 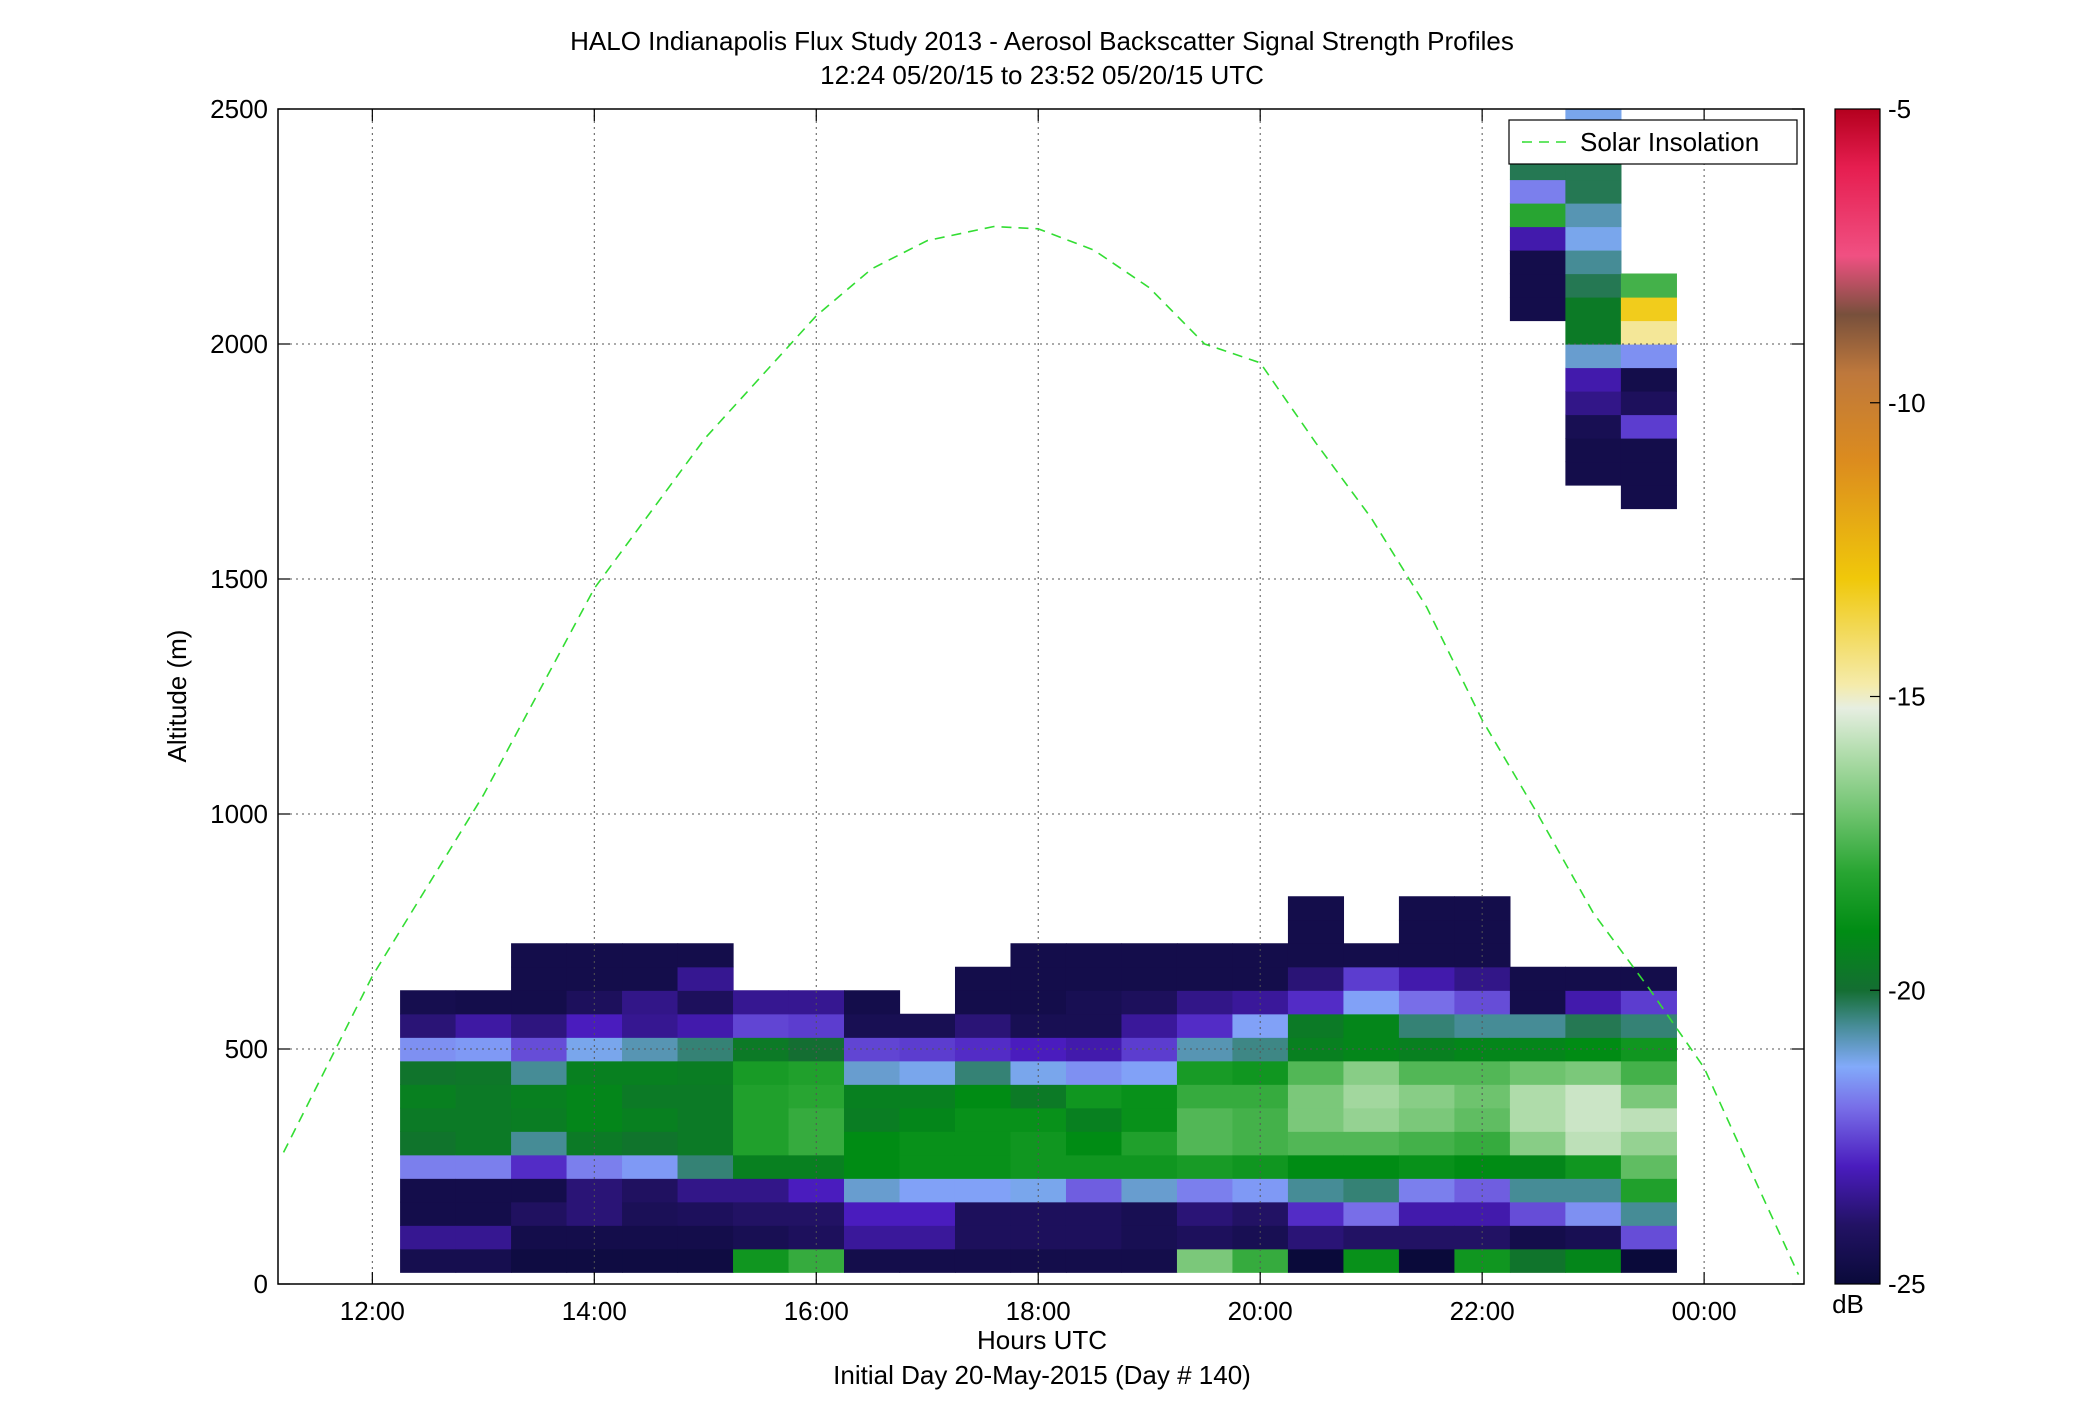 What do you see at coordinates (372, 1311) in the screenshot?
I see `x-tick-label: 12:00` at bounding box center [372, 1311].